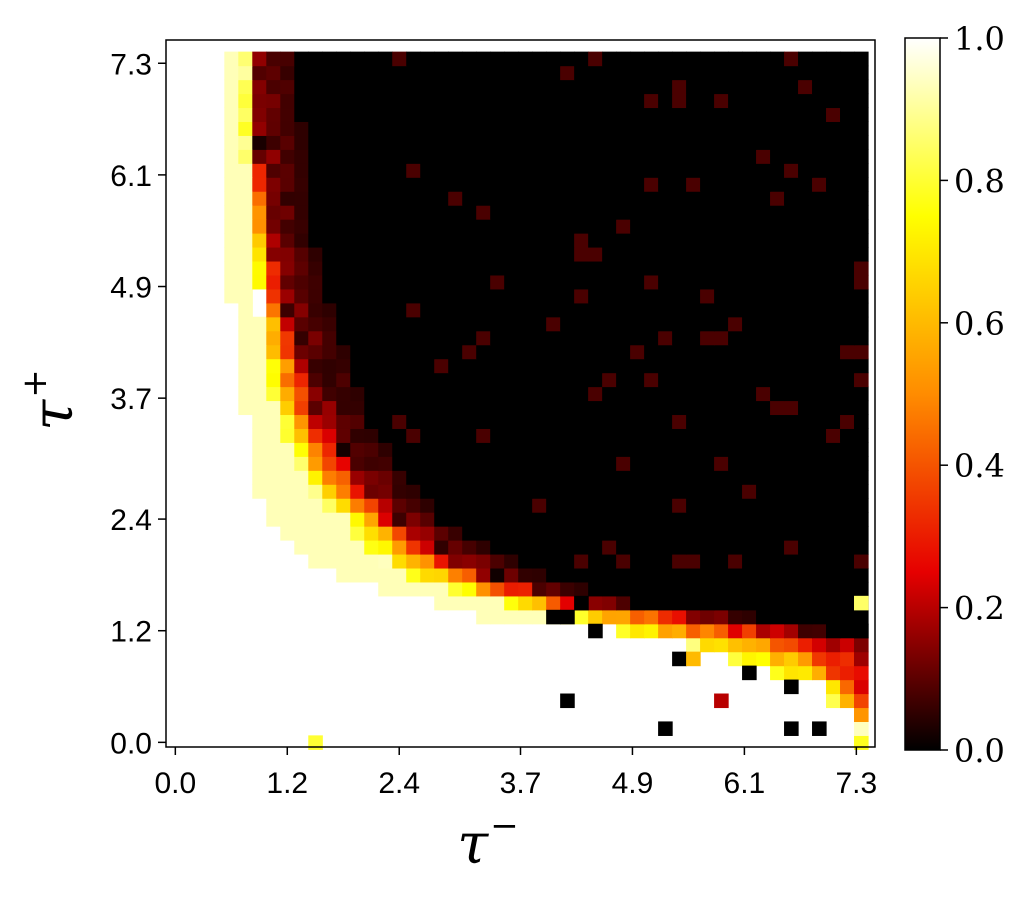 The height and width of the screenshot is (899, 1034). What do you see at coordinates (979, 39) in the screenshot?
I see `colorbar-tick-label: 1.0` at bounding box center [979, 39].